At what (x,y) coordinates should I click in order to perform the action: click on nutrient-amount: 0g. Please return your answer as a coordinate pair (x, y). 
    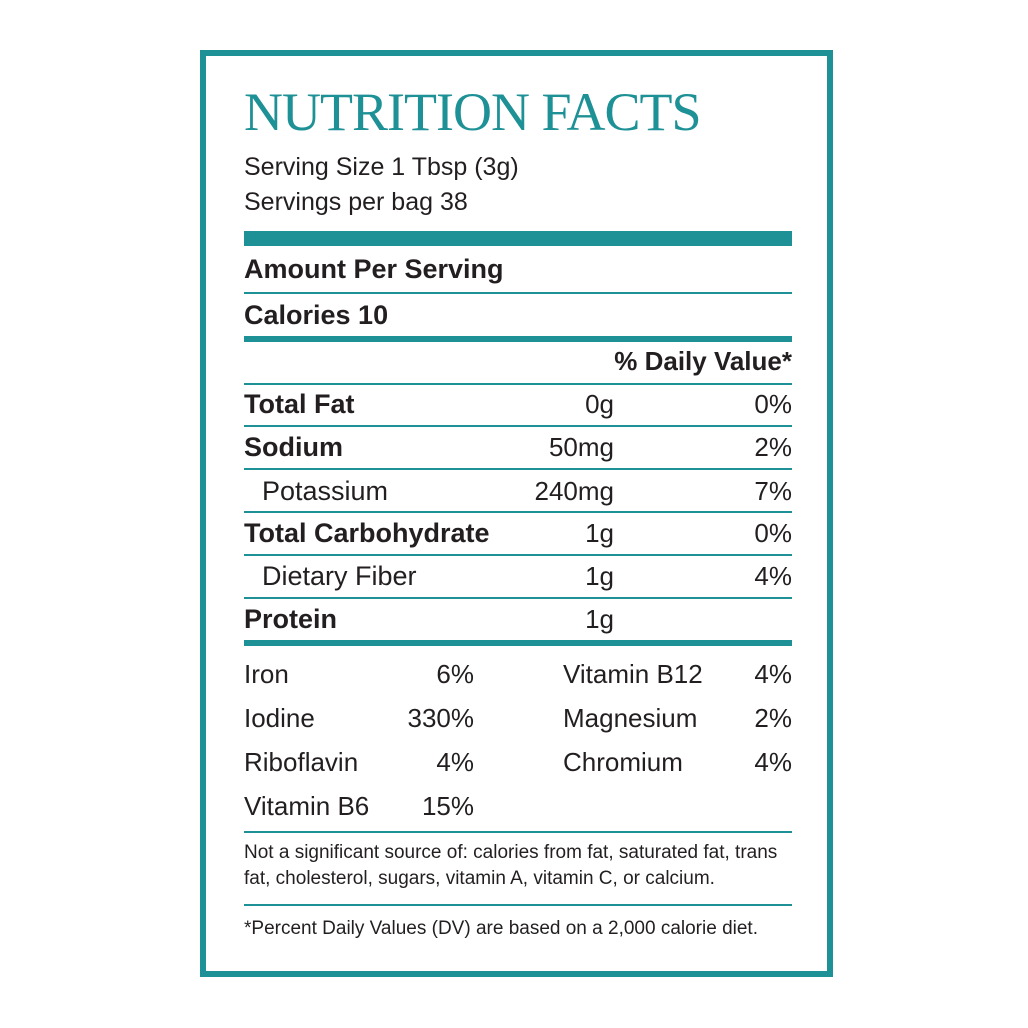
    Looking at the image, I should click on (599, 404).